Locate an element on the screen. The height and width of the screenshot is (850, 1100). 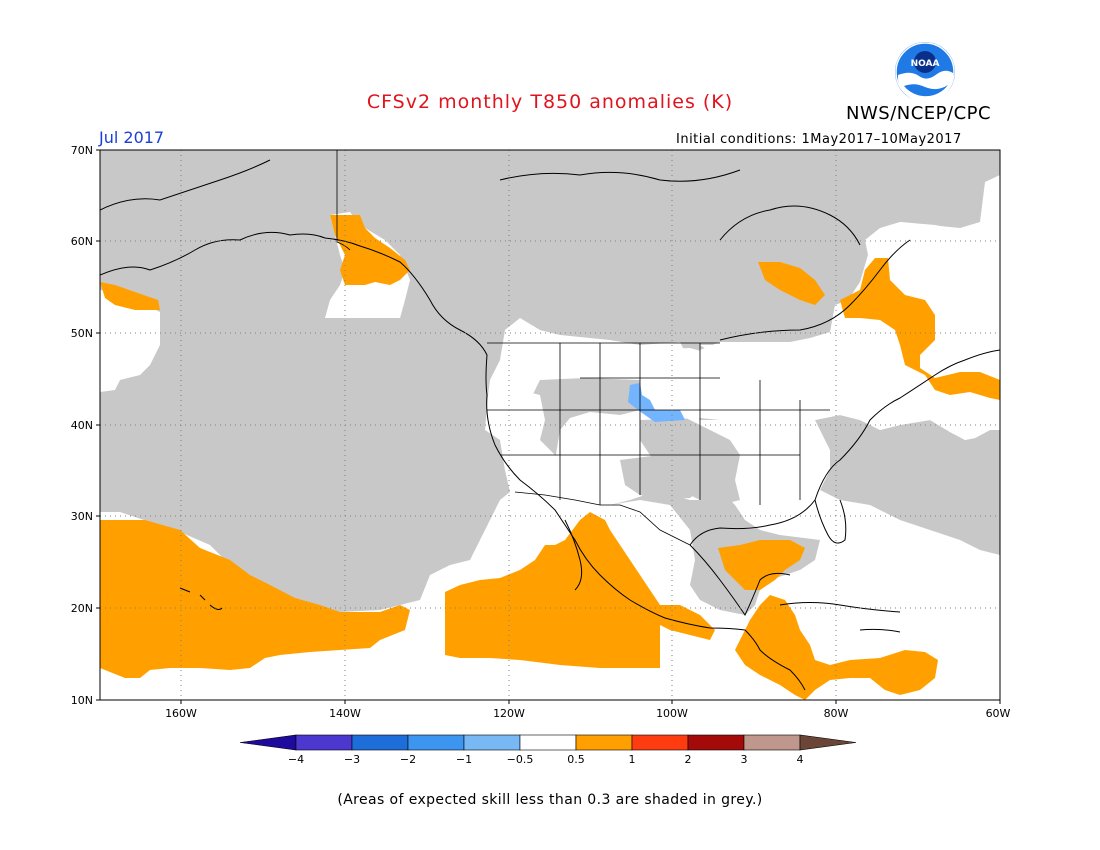
lat-label: 50N is located at coordinates (82, 333).